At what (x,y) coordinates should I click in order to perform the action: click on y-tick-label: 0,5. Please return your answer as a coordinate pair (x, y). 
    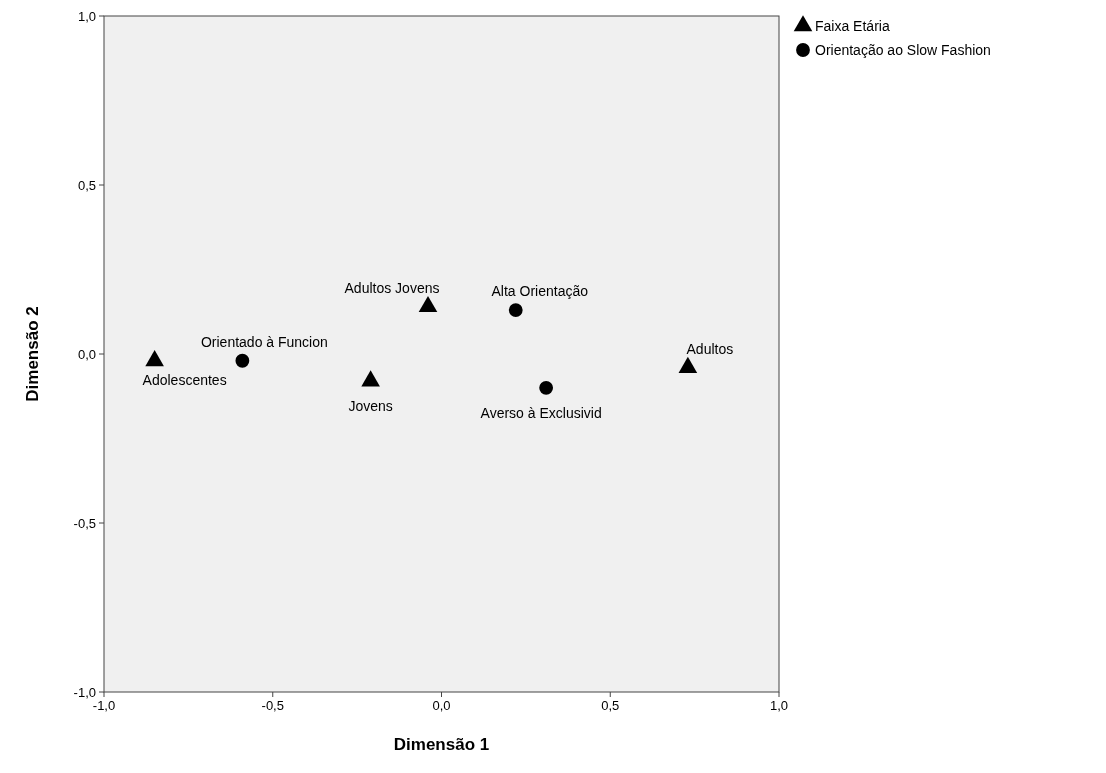
    Looking at the image, I should click on (86, 185).